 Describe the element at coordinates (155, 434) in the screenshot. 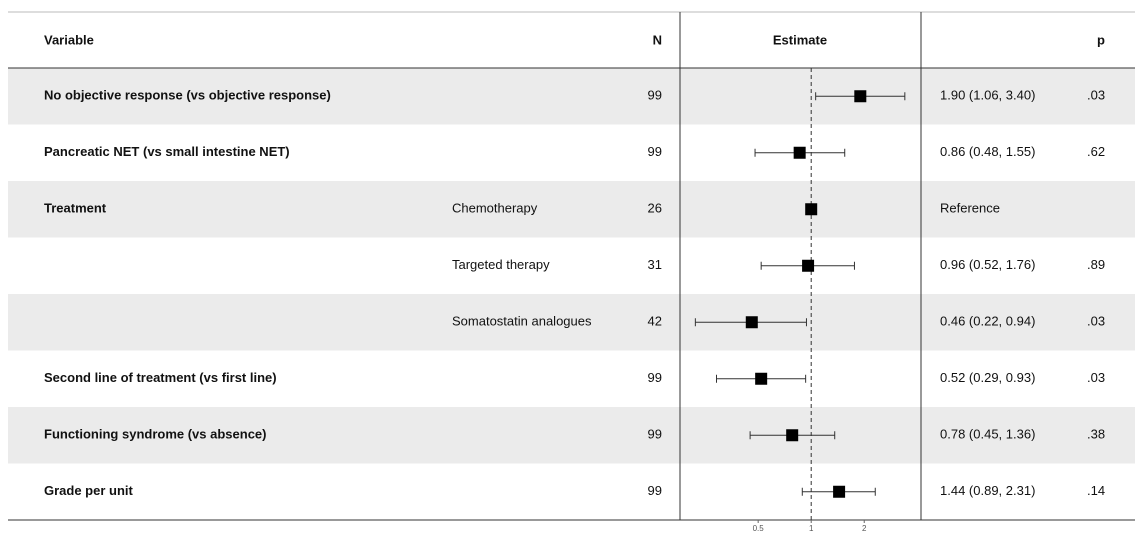

I see `variable-label: Functioning syndrome (vs absence)` at that location.